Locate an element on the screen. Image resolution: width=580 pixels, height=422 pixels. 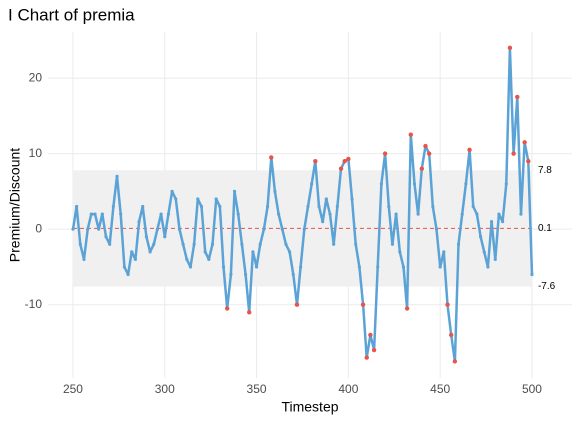
y-tick-label: -10 is located at coordinates (34, 304).